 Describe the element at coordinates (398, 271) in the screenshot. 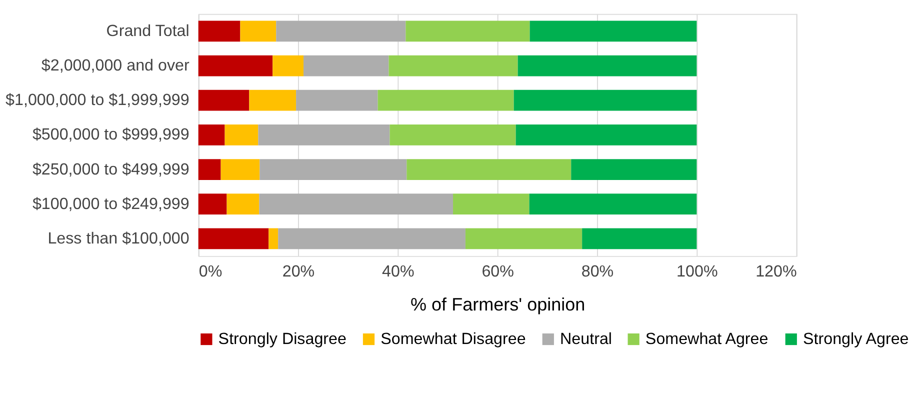

I see `x-tick-label: 40%` at that location.